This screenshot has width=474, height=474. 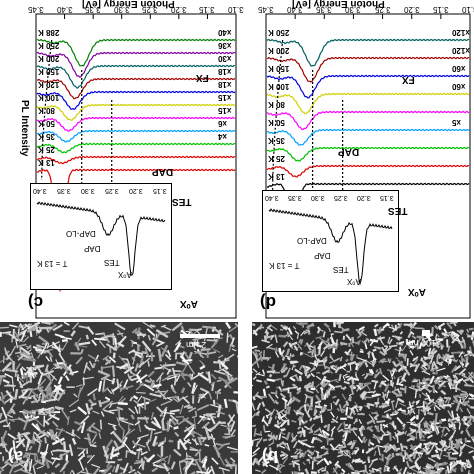 I want to click on inset-x-tick-label: 3.15, so click(x=160, y=190).